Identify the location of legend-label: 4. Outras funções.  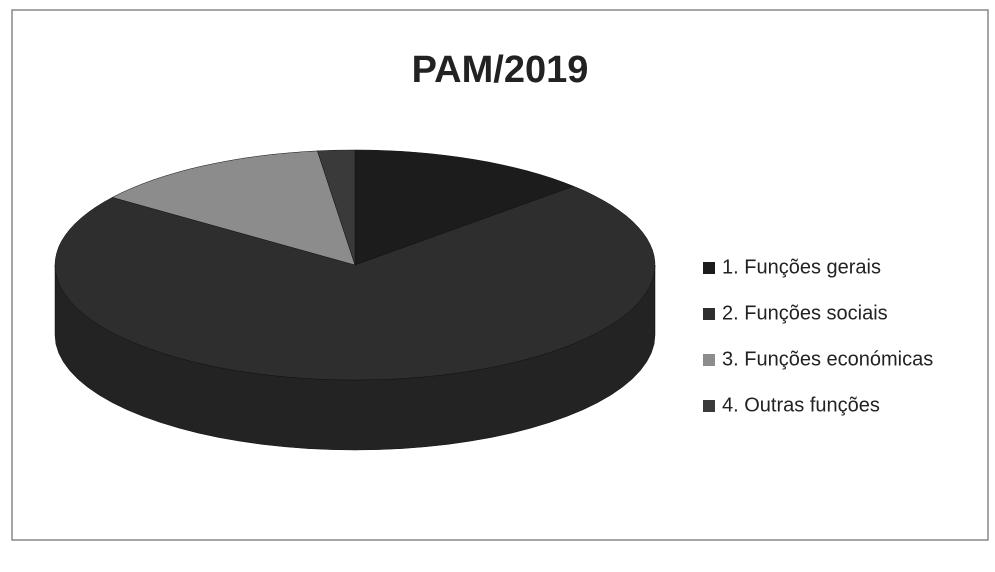
(801, 405).